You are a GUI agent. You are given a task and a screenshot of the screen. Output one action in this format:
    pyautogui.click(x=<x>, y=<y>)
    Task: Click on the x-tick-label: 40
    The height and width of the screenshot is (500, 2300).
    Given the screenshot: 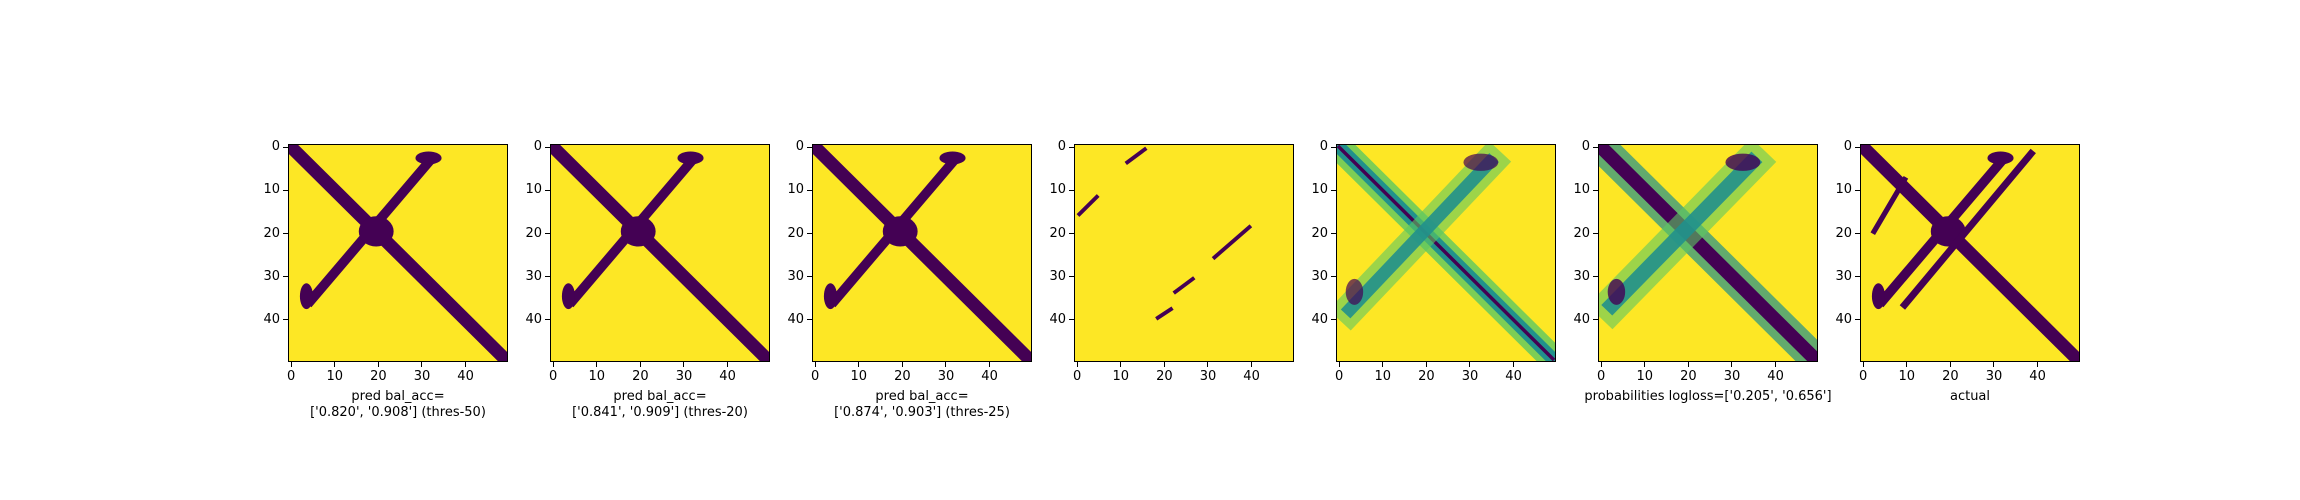 What is the action you would take?
    pyautogui.click(x=1775, y=376)
    